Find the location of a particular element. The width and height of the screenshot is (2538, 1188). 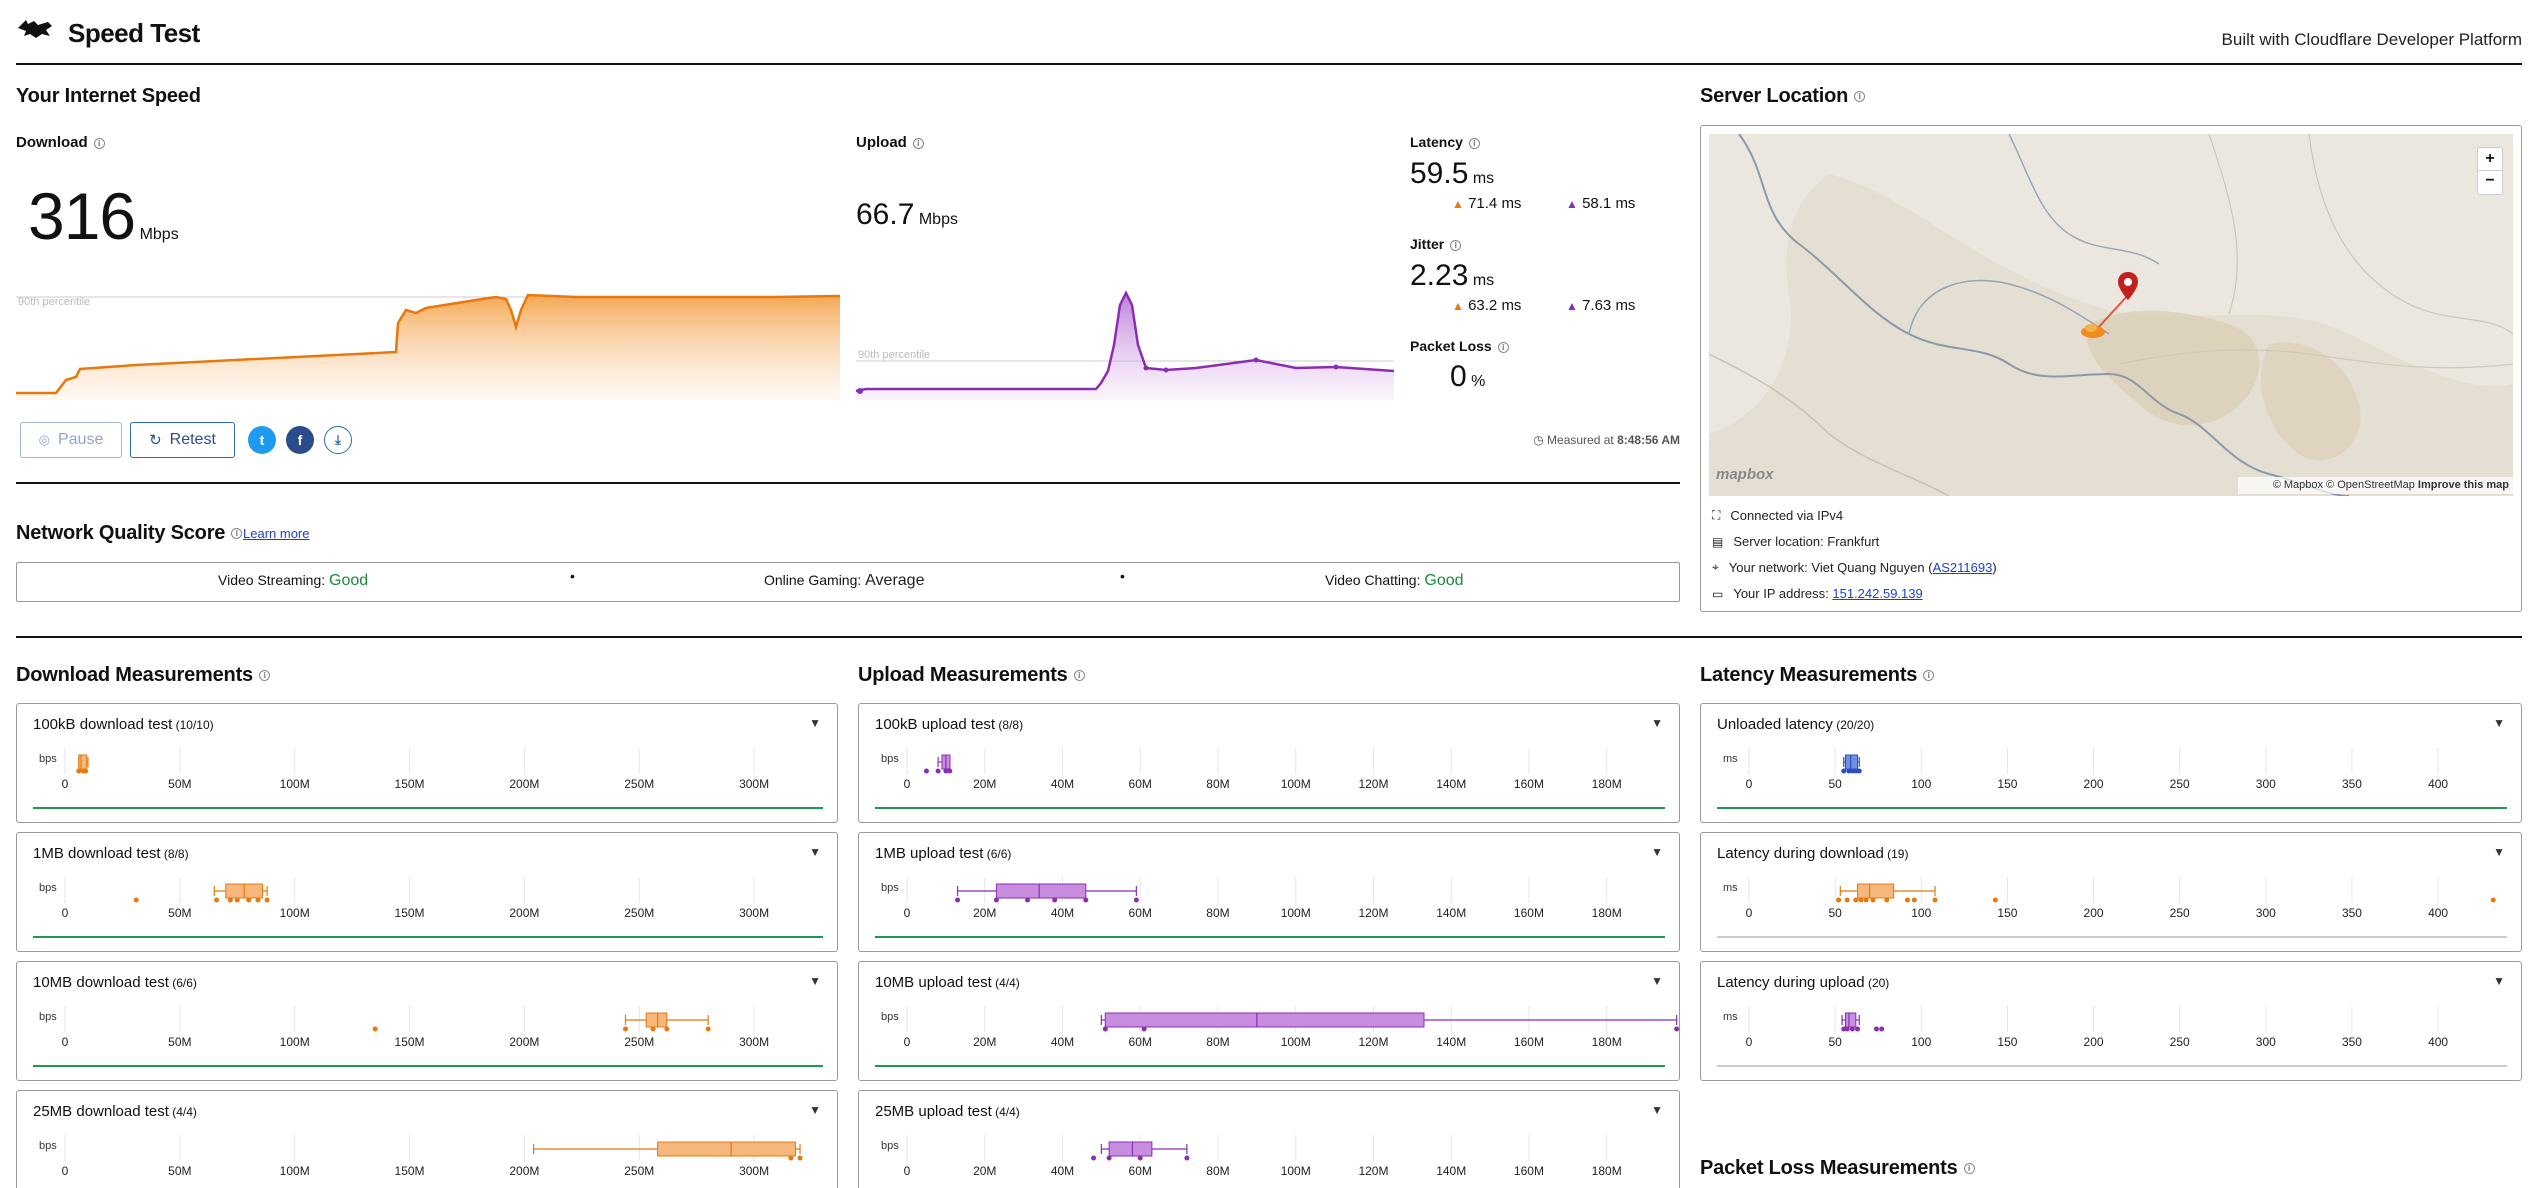

ip-link: 151.242.59.139 is located at coordinates (1877, 593).